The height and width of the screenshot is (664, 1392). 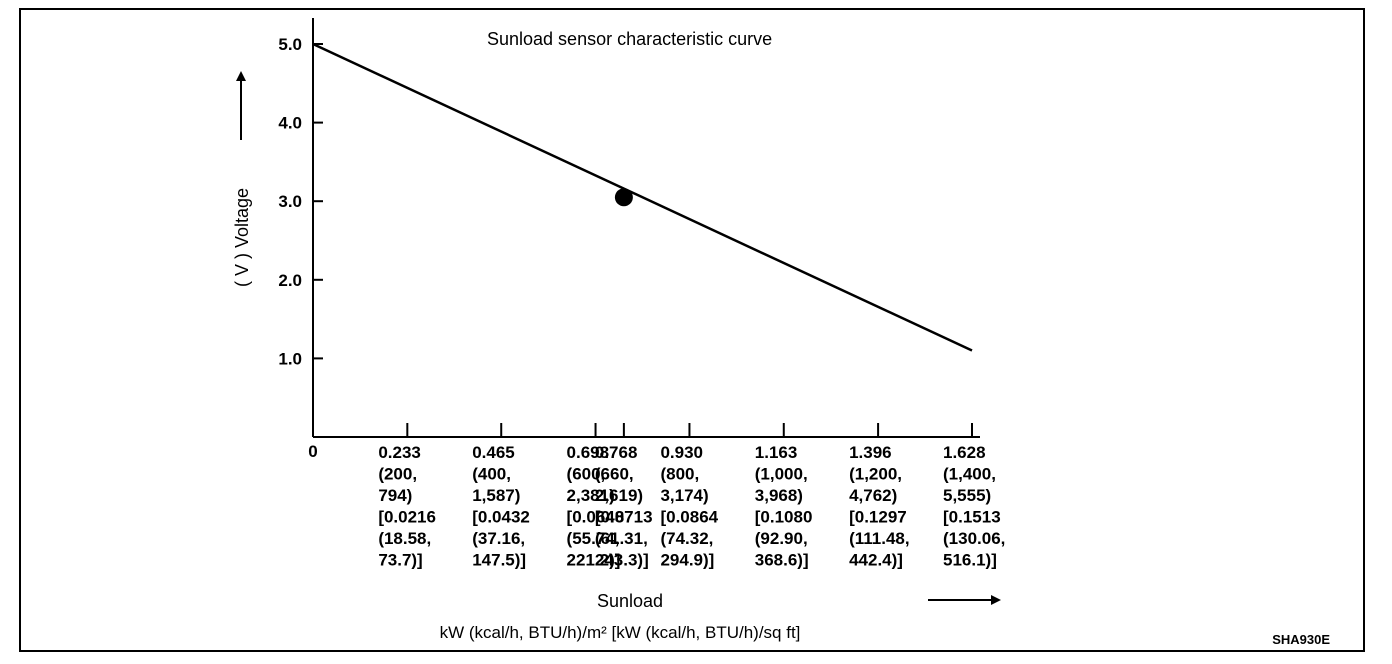 What do you see at coordinates (969, 474) in the screenshot?
I see `x-tick-label-line: (1,400,` at bounding box center [969, 474].